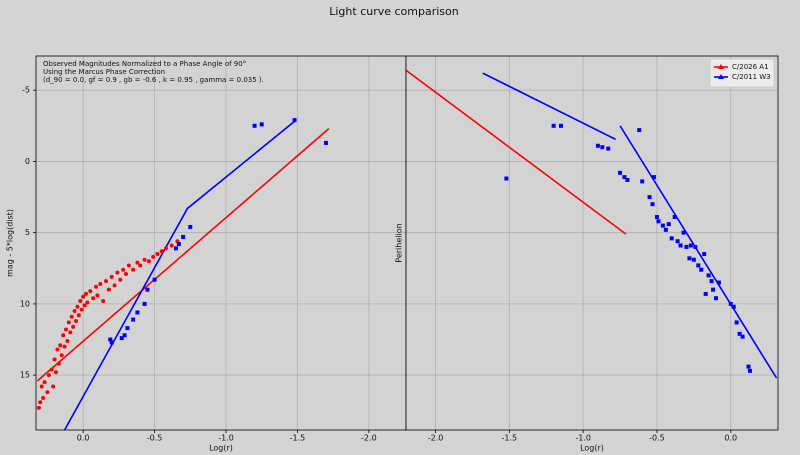 This screenshot has width=800, height=455. I want to click on legend-label: C/2011 W3, so click(751, 77).